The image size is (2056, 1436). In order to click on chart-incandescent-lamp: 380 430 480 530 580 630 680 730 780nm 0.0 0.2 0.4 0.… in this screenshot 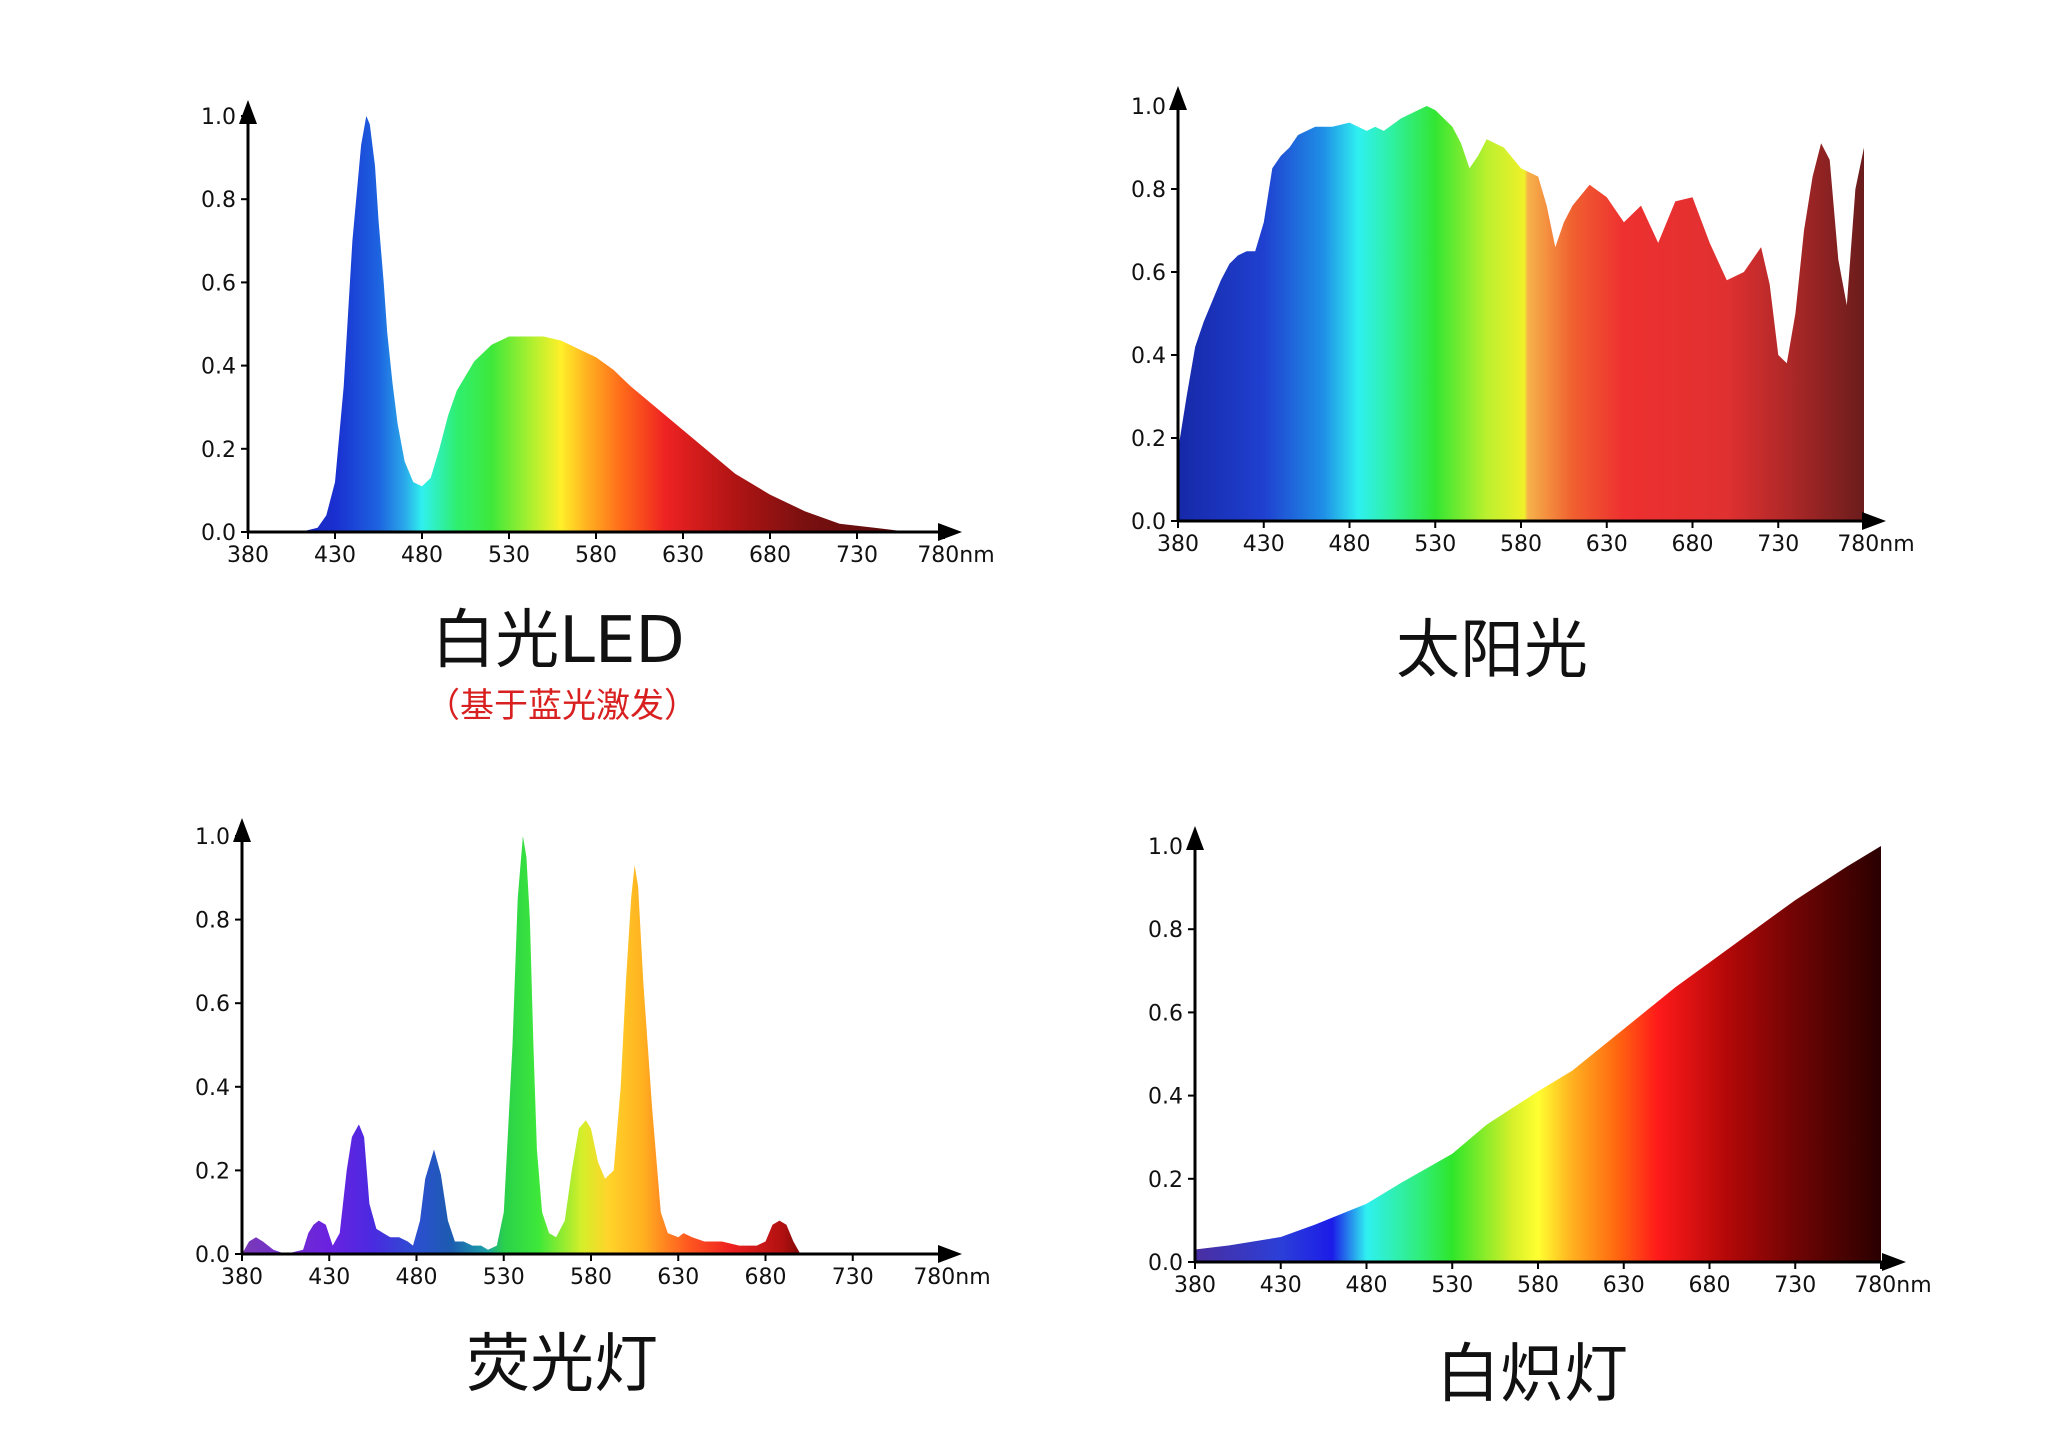, I will do `click(1540, 1062)`.